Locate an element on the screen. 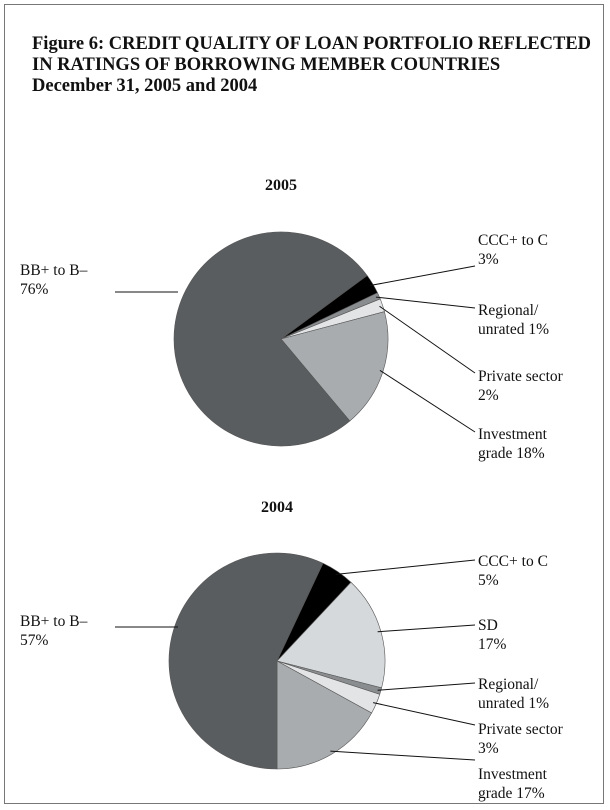 The width and height of the screenshot is (610, 810). value-label: 57% is located at coordinates (34, 640).